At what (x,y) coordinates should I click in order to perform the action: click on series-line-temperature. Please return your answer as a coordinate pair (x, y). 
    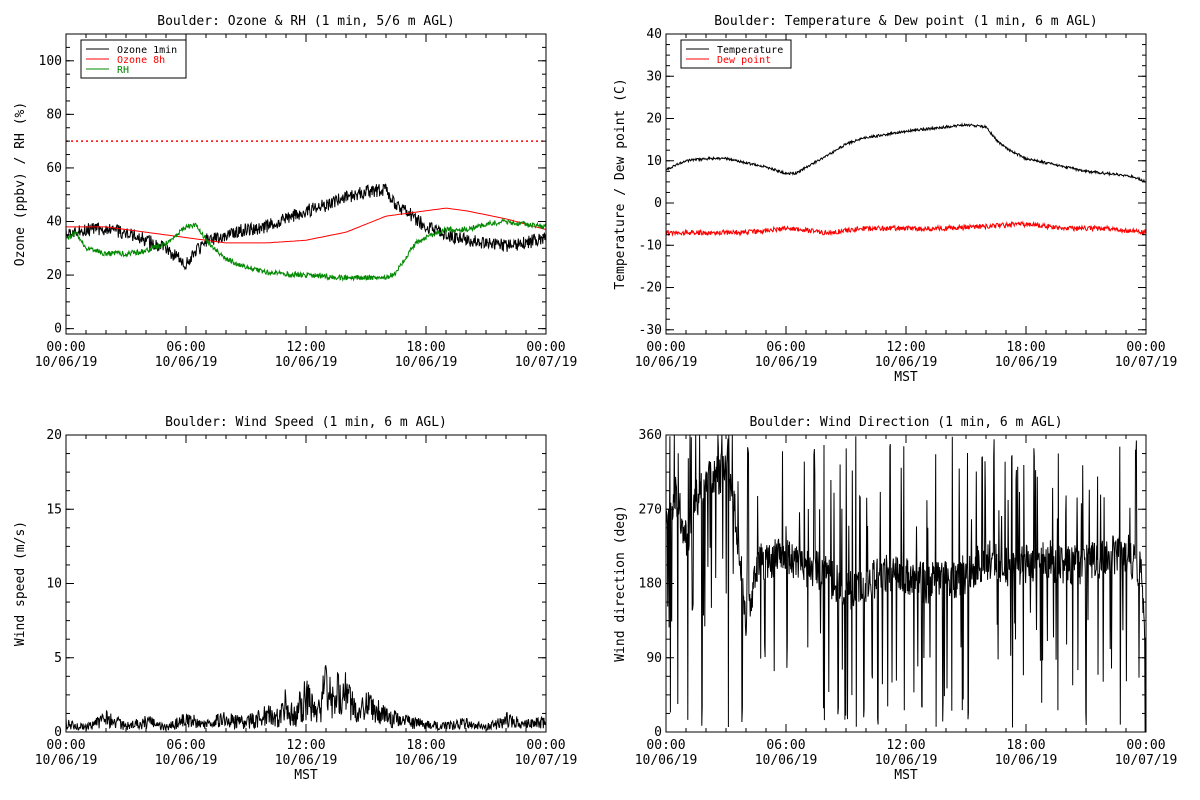
    Looking at the image, I should click on (906, 152).